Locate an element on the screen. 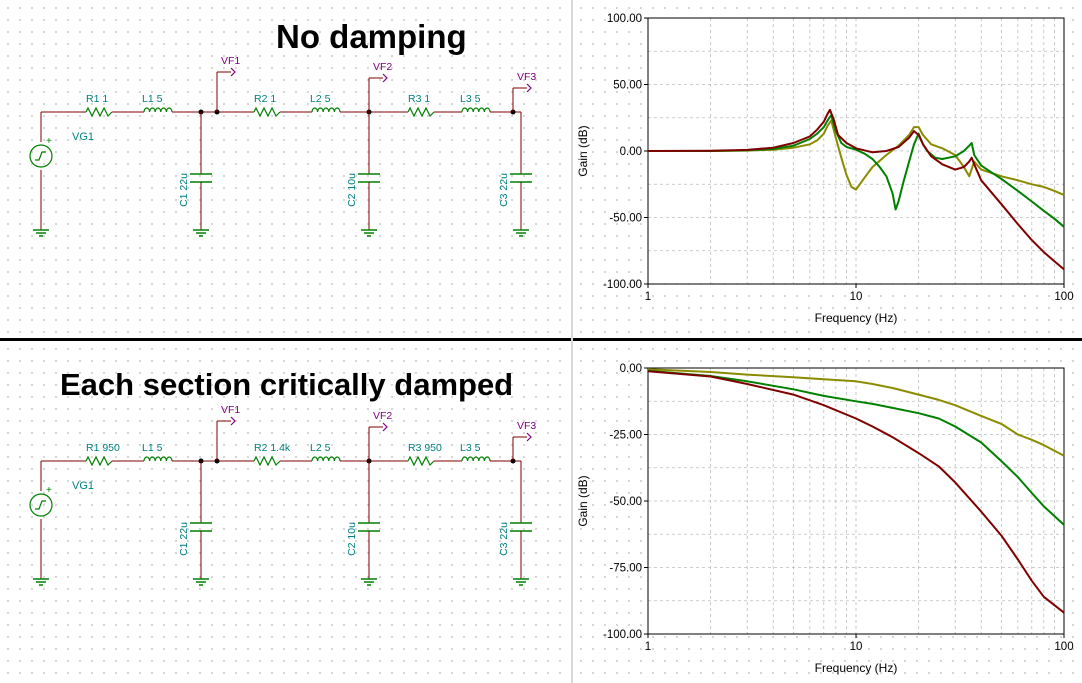  resistor-r3-label: R3 950 is located at coordinates (425, 448).